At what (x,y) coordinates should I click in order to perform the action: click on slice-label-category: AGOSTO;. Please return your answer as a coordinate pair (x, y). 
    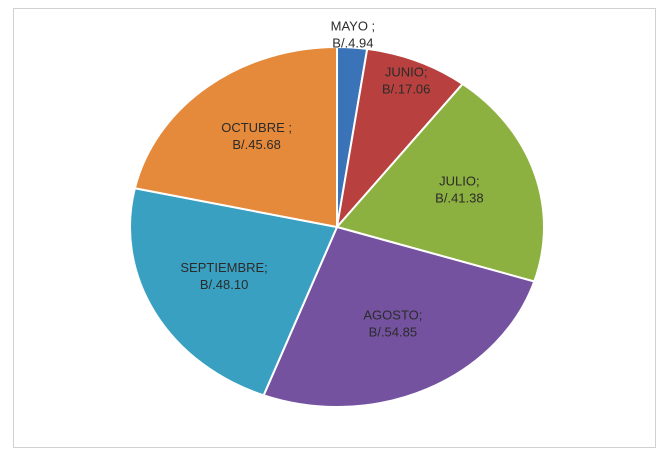
    Looking at the image, I should click on (392, 314).